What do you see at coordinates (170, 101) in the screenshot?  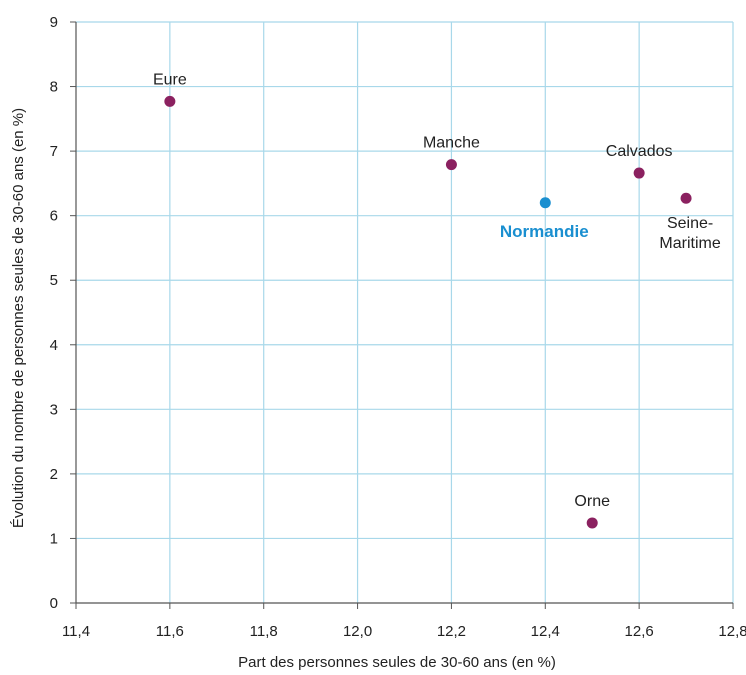 I see `point-eure` at bounding box center [170, 101].